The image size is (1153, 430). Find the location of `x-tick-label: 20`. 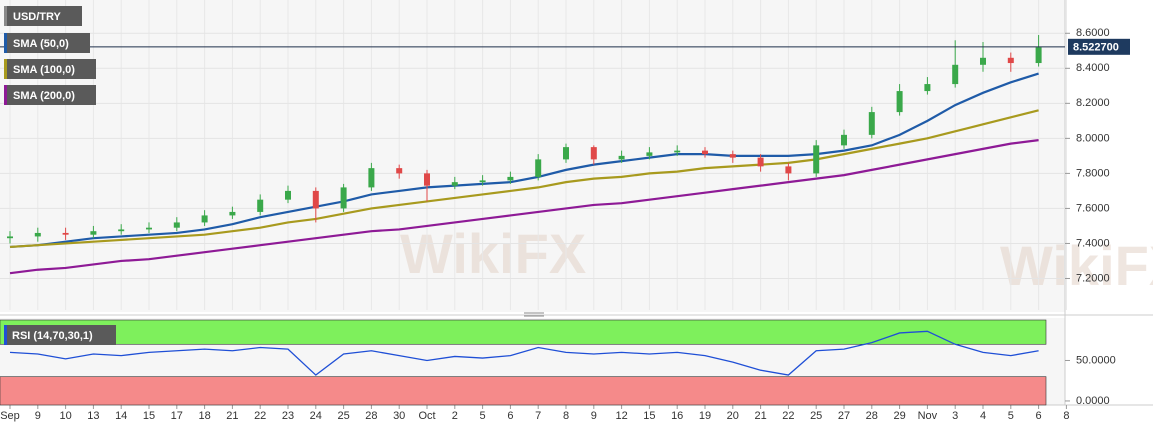

x-tick-label: 20 is located at coordinates (733, 416).